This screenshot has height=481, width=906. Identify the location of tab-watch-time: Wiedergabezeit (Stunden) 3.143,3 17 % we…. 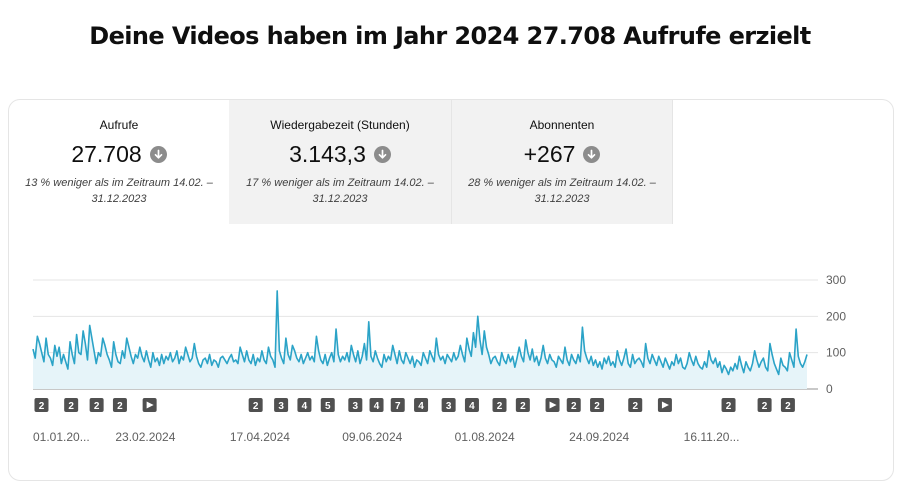
(340, 162).